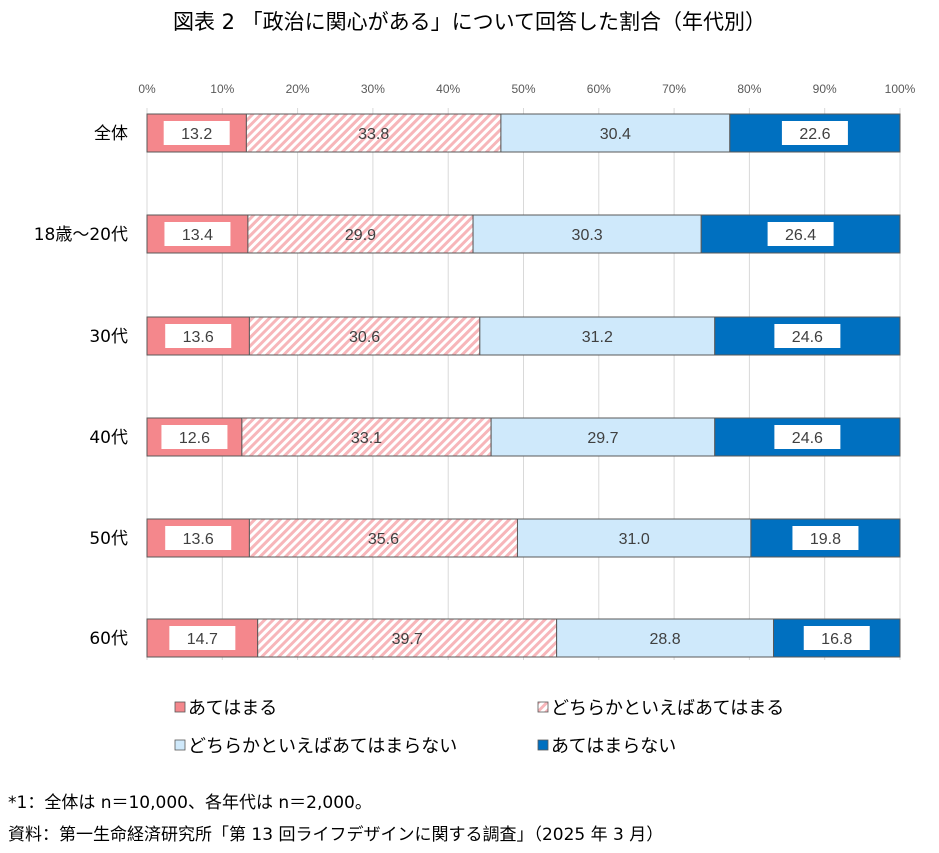 The image size is (939, 853). I want to click on data-label: 31.0, so click(634, 539).